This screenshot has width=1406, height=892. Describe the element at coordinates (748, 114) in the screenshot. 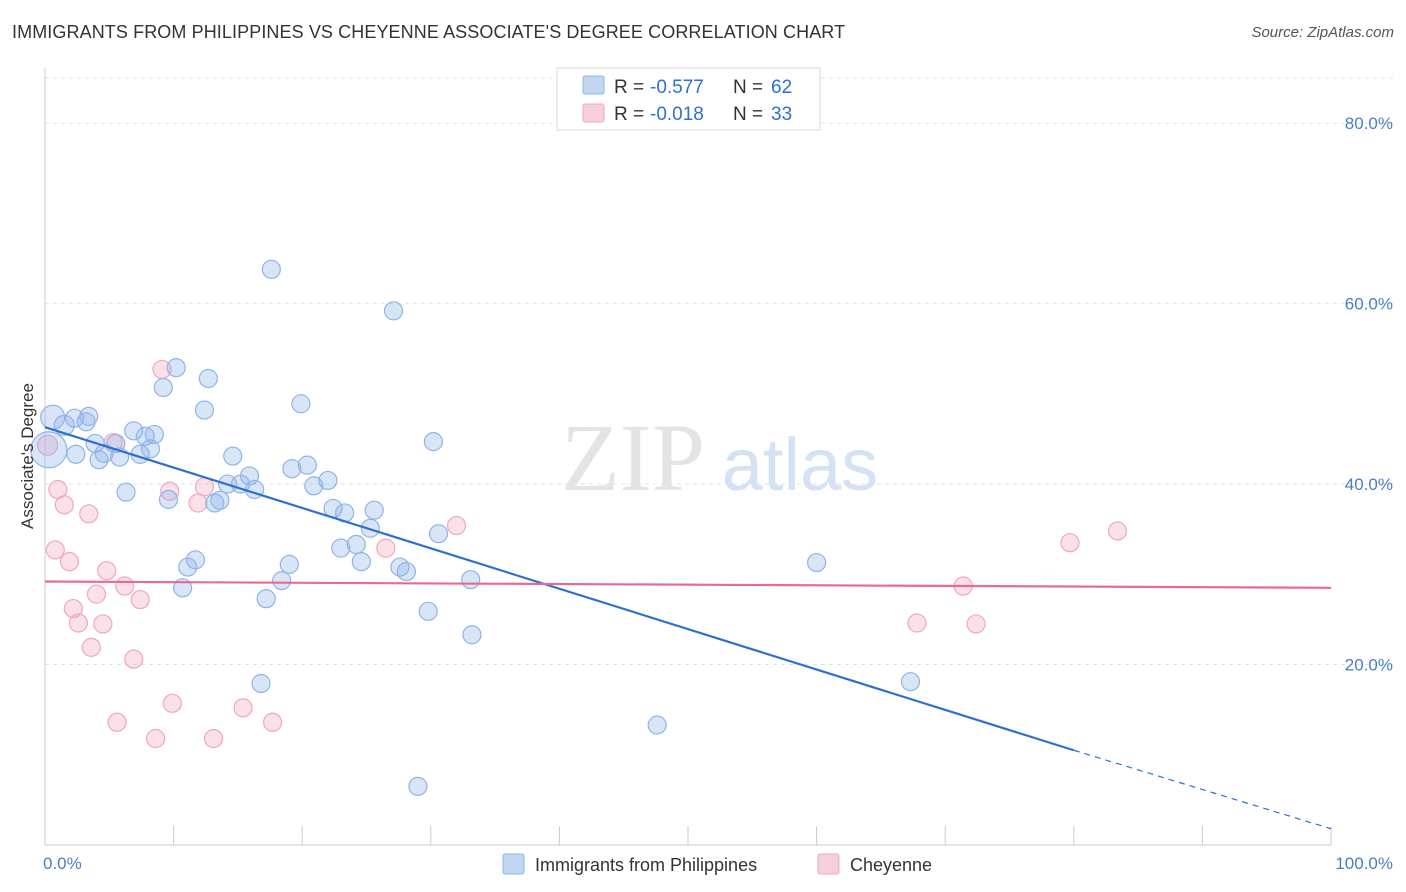

I see `legend-n-label-1: N =` at that location.